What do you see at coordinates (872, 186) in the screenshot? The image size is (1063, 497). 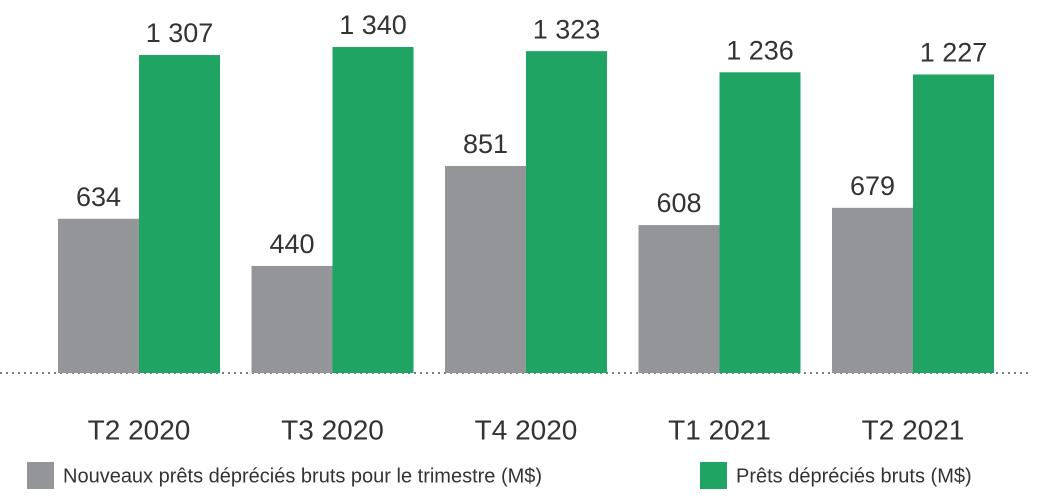 I see `value-label: 679` at bounding box center [872, 186].